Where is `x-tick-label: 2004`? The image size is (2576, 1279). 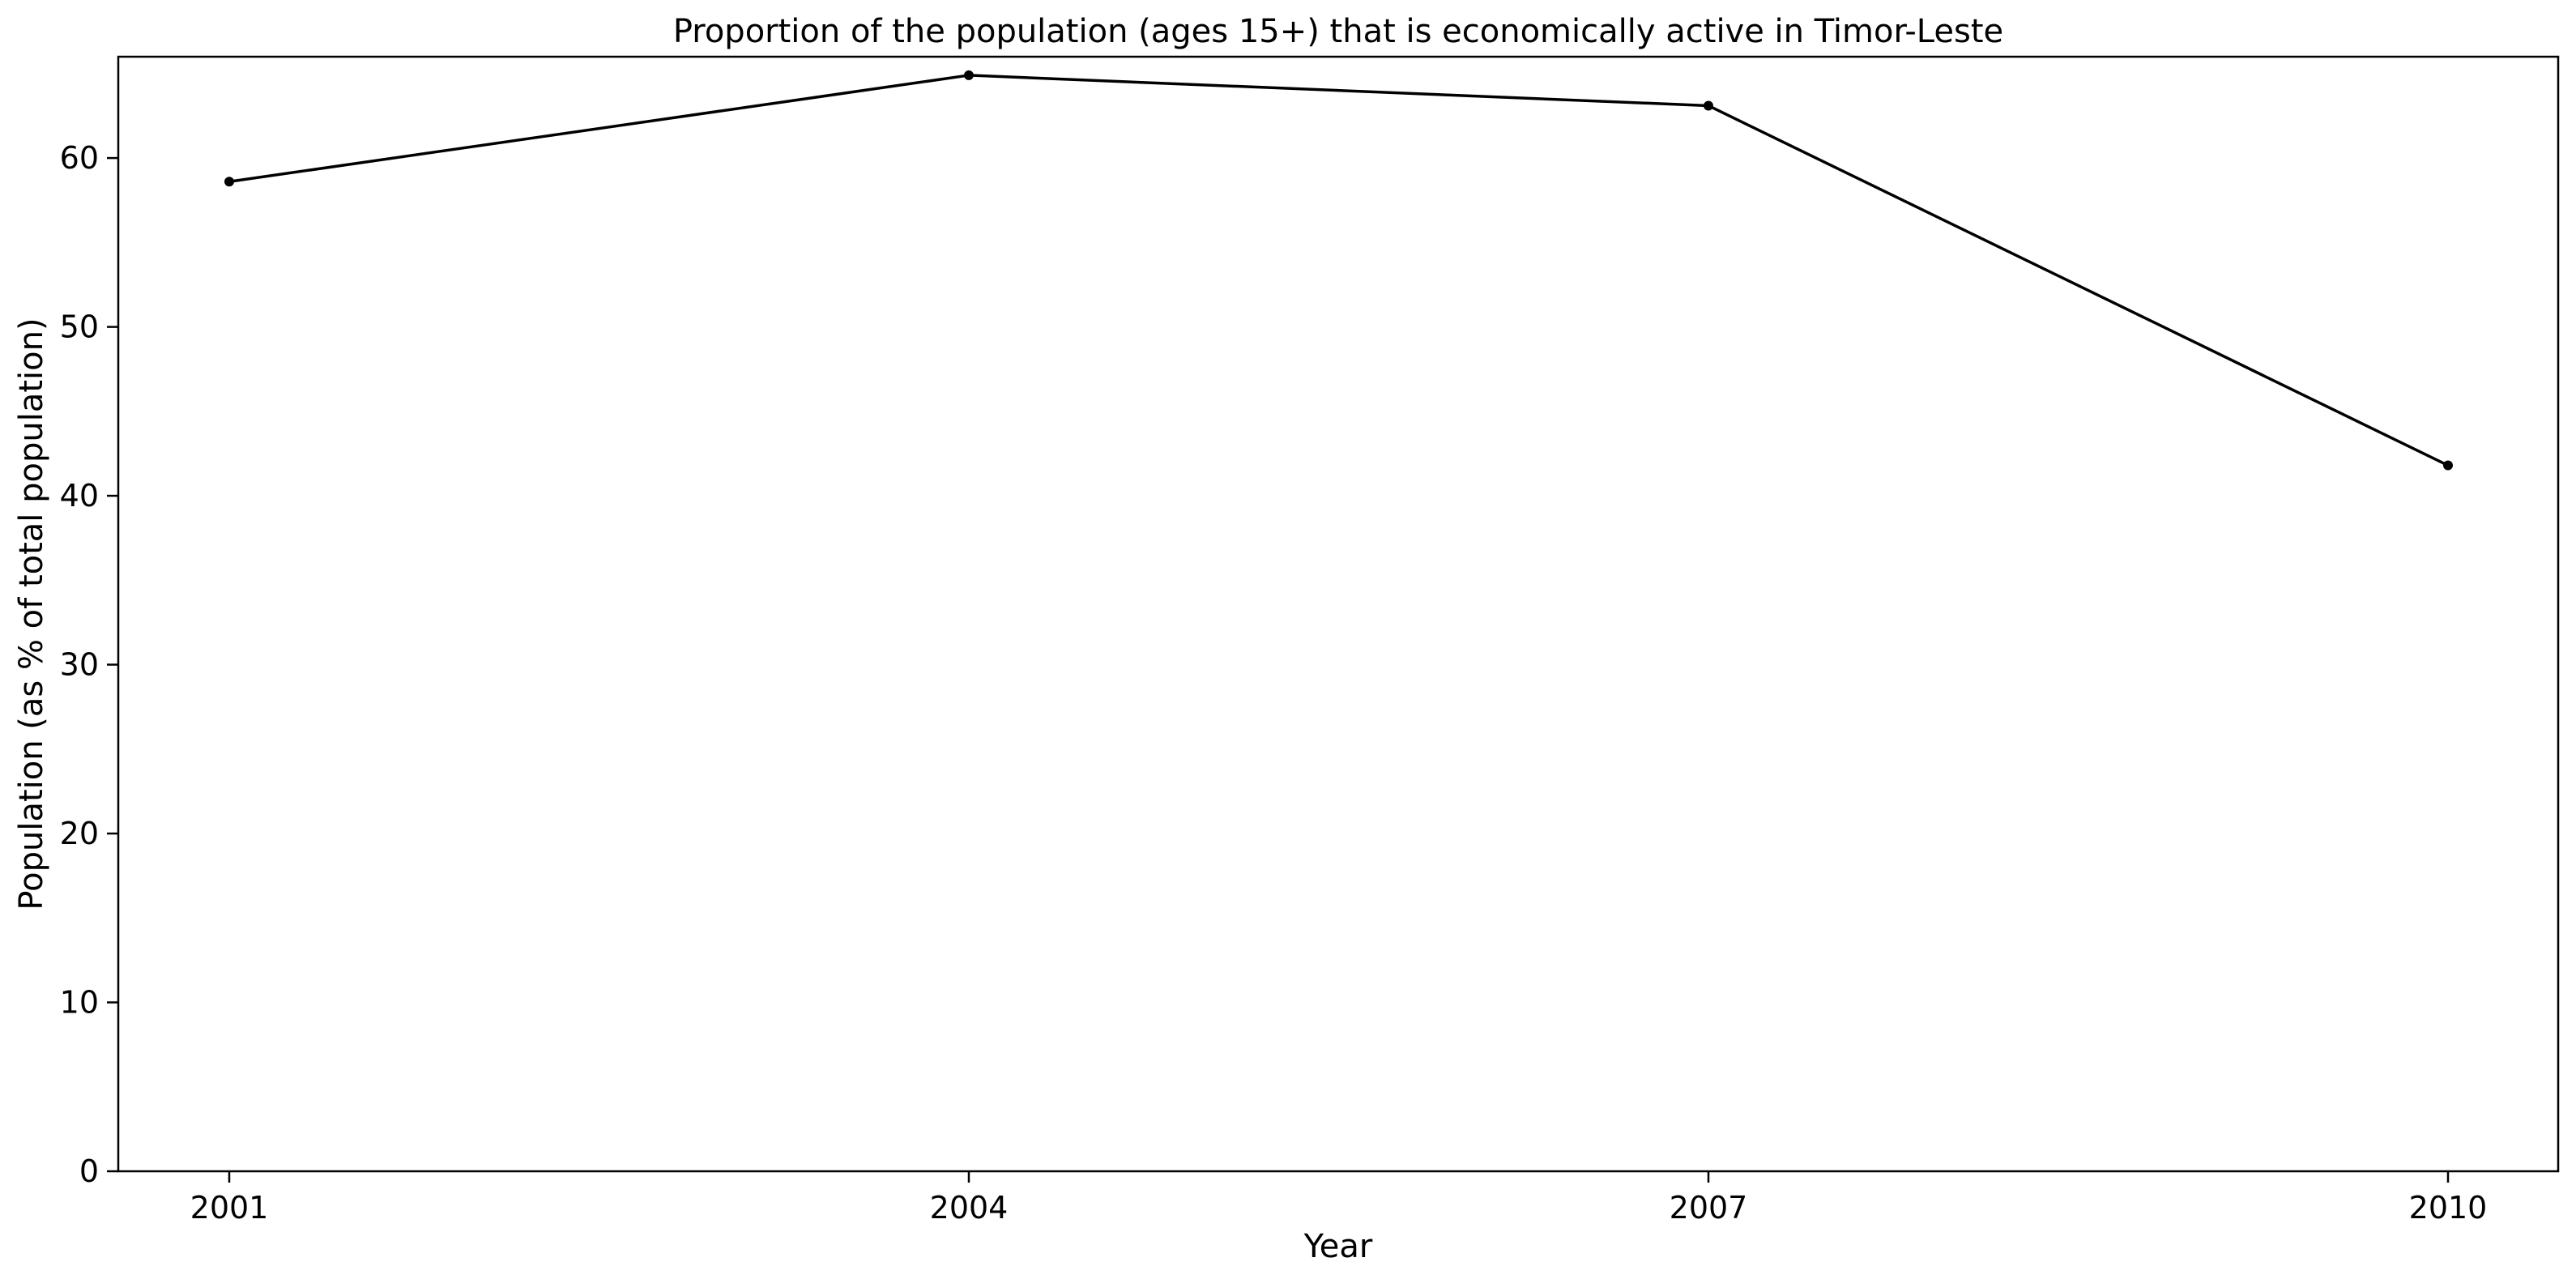
x-tick-label: 2004 is located at coordinates (969, 1208).